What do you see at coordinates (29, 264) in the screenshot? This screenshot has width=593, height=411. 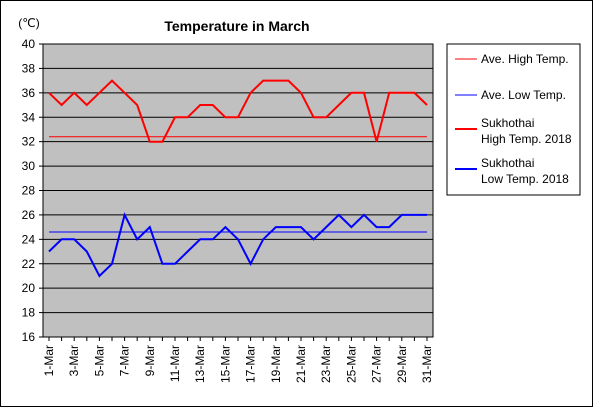 I see `y-tick-label: 22` at bounding box center [29, 264].